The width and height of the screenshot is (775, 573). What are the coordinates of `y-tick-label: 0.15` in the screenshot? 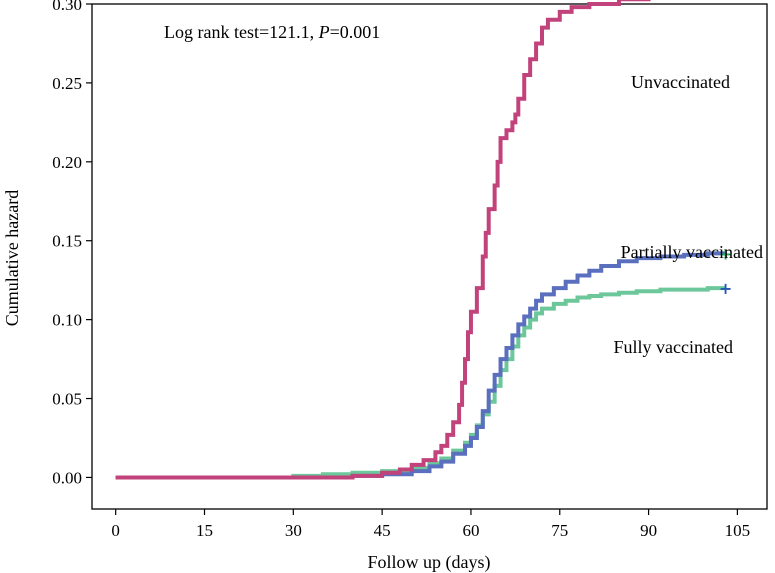 It's located at (67, 241).